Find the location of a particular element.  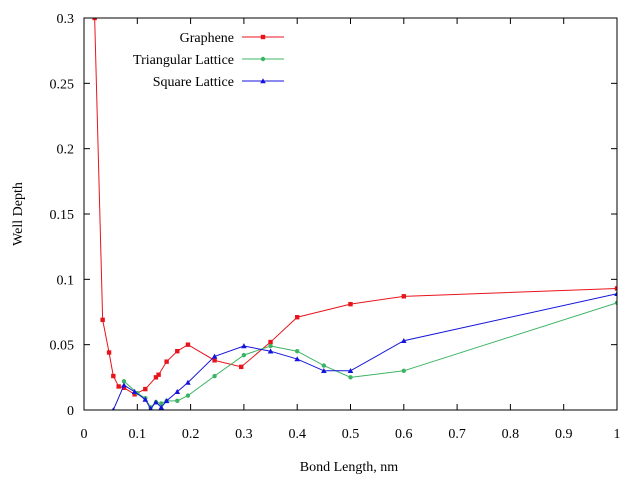

x-tick-label: 0.8 is located at coordinates (511, 434).